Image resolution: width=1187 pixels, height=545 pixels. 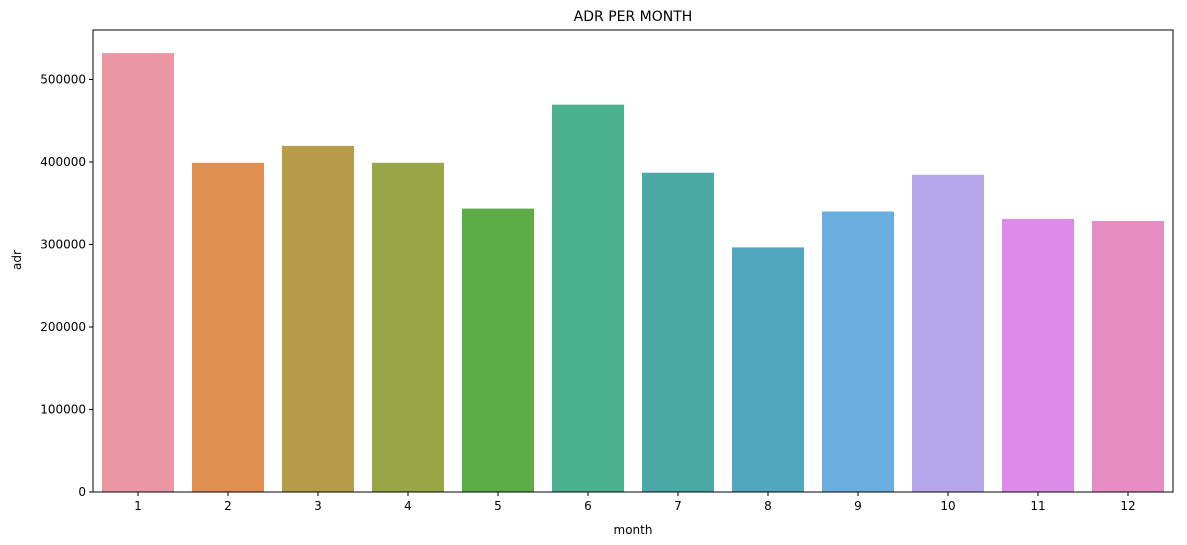 What do you see at coordinates (63, 80) in the screenshot?
I see `y-tick-label: 500000` at bounding box center [63, 80].